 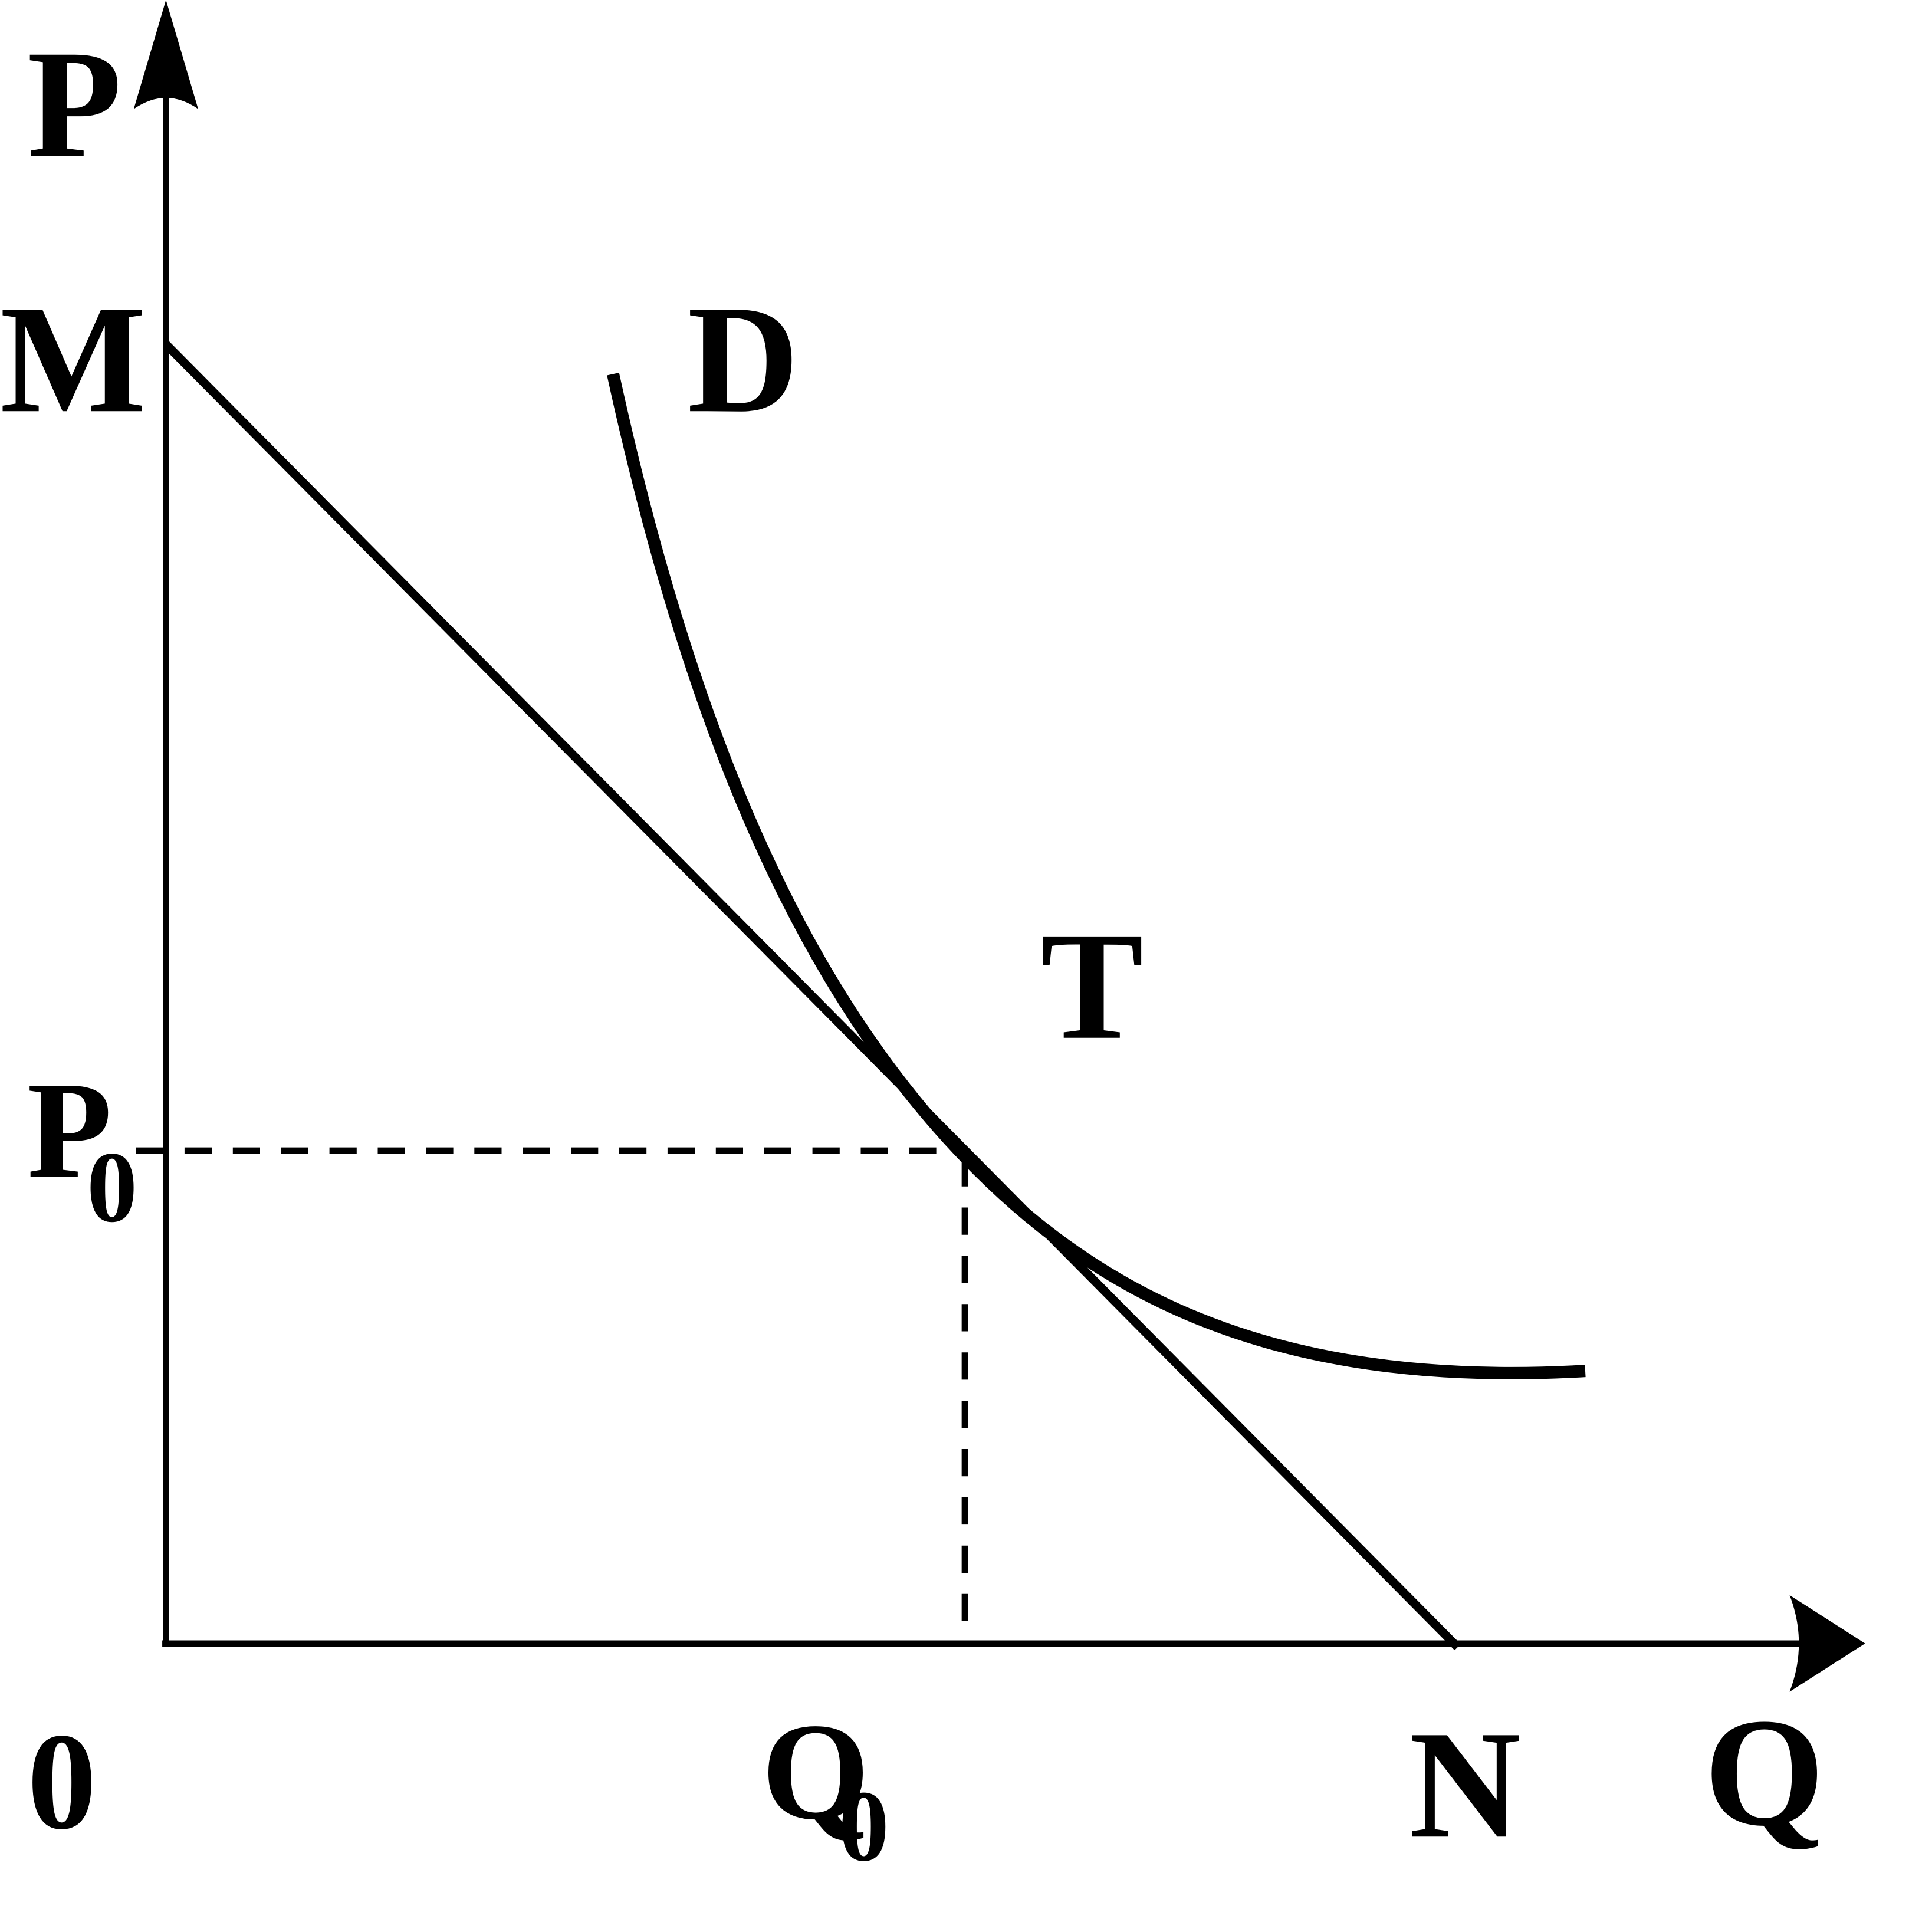 What do you see at coordinates (69, 1130) in the screenshot?
I see `p0-label: P` at bounding box center [69, 1130].